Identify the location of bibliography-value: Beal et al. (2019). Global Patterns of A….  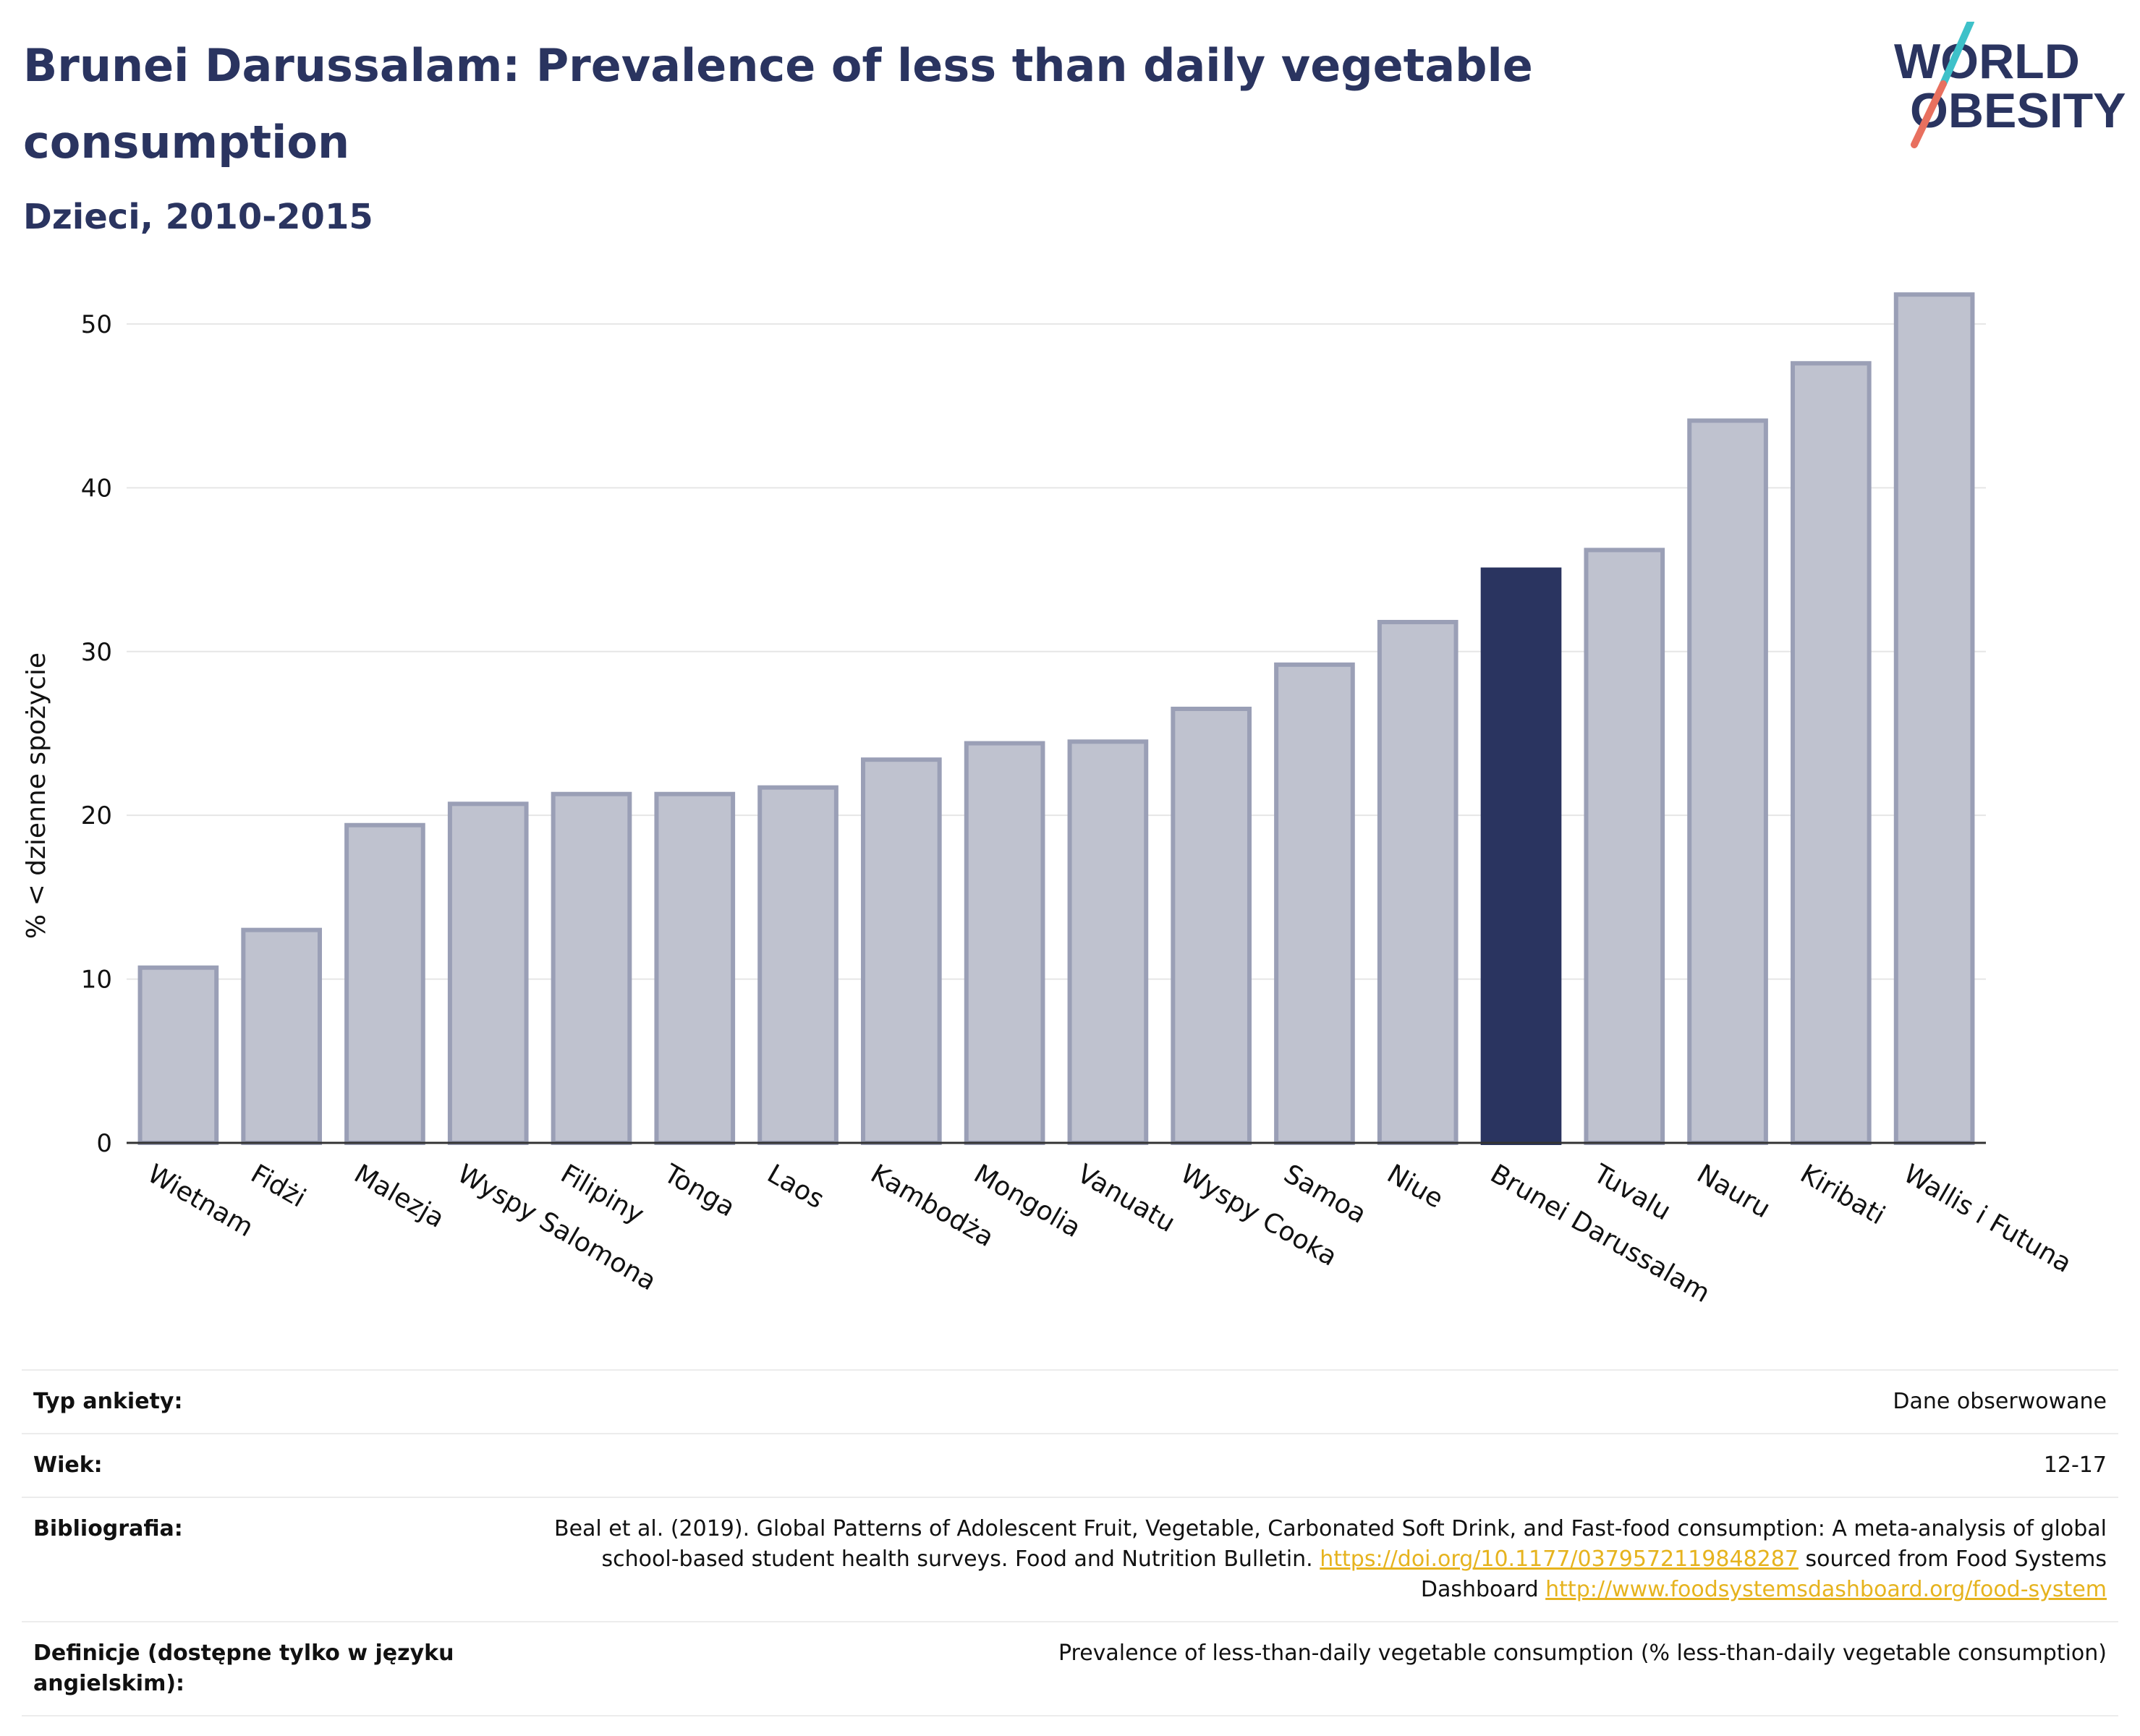
(1313, 1559).